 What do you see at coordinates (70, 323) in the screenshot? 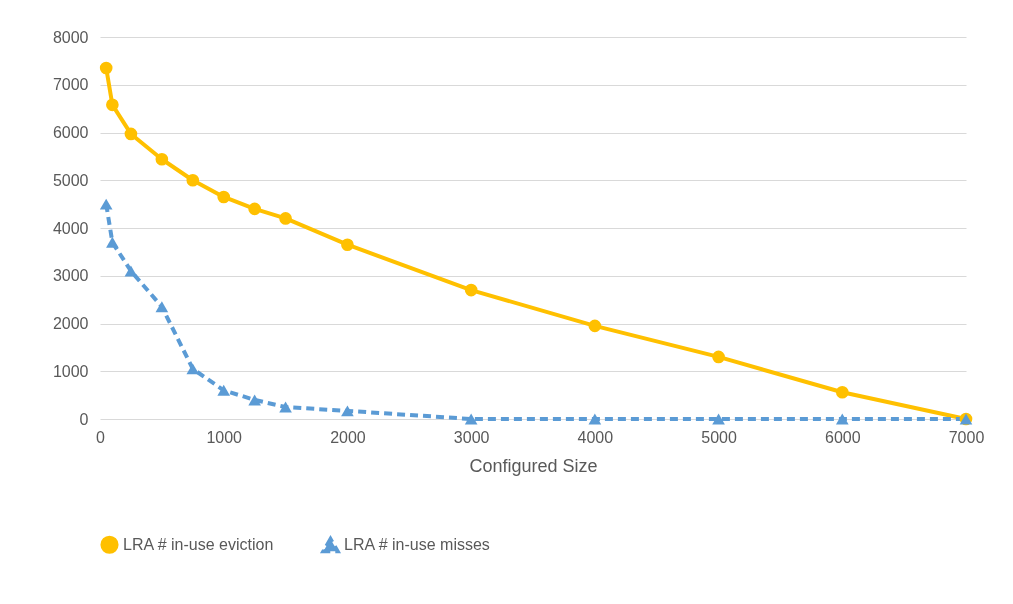
I see `y-tick-label: 2000` at bounding box center [70, 323].